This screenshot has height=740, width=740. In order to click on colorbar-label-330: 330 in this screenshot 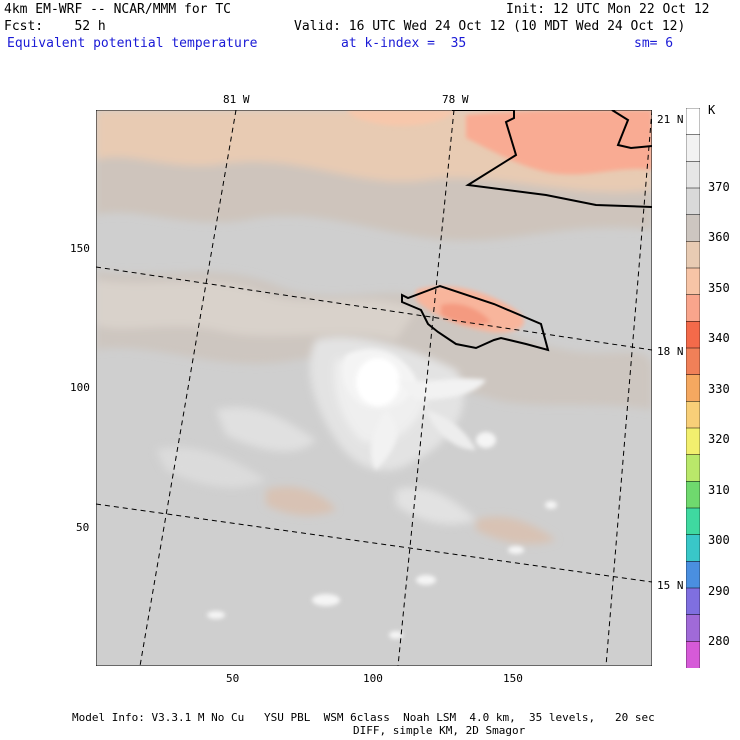, I will do `click(719, 389)`.